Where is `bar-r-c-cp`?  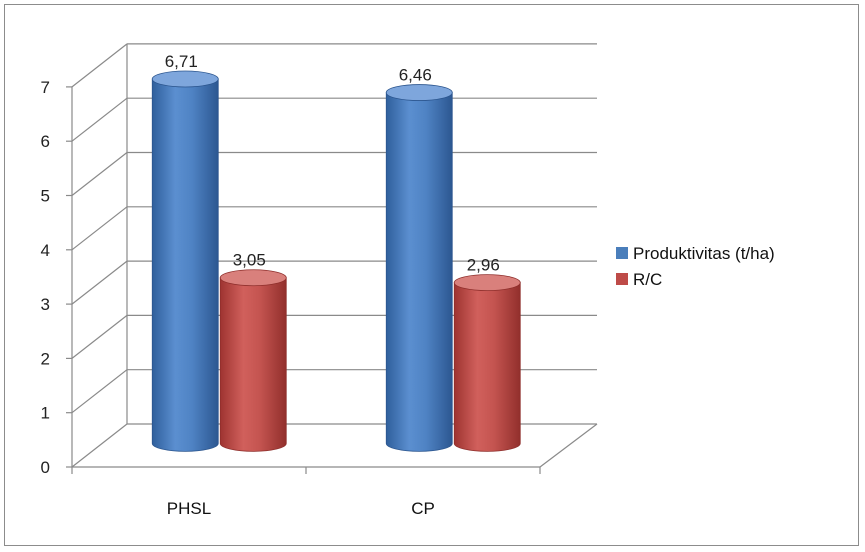
bar-r-c-cp is located at coordinates (487, 363).